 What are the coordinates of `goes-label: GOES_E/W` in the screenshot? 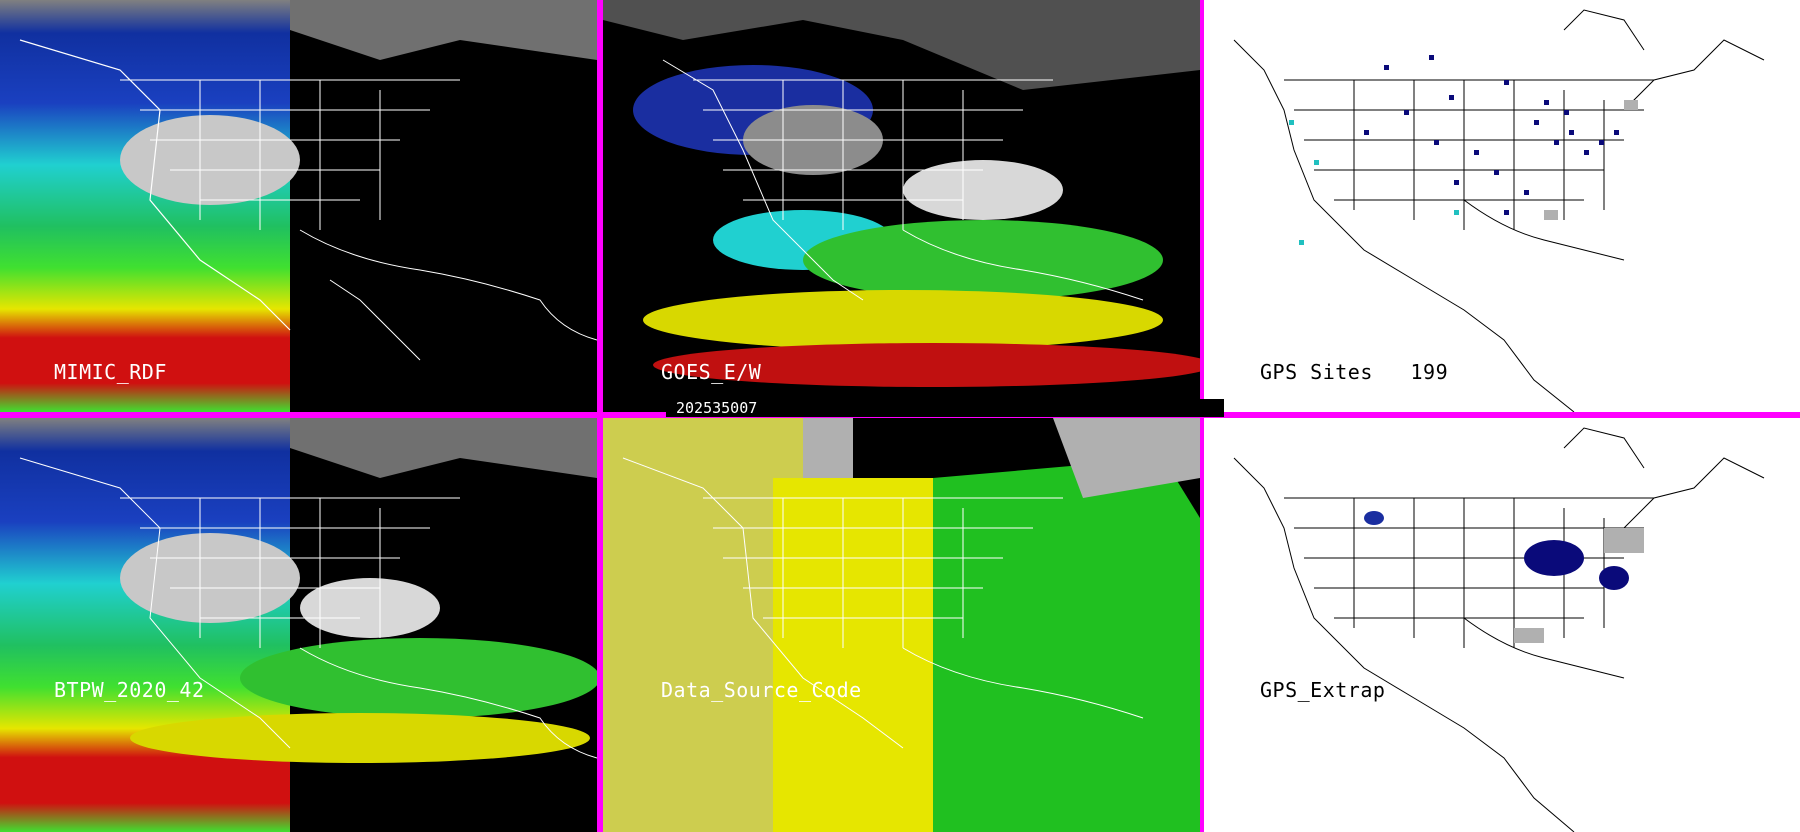 It's located at (711, 372).